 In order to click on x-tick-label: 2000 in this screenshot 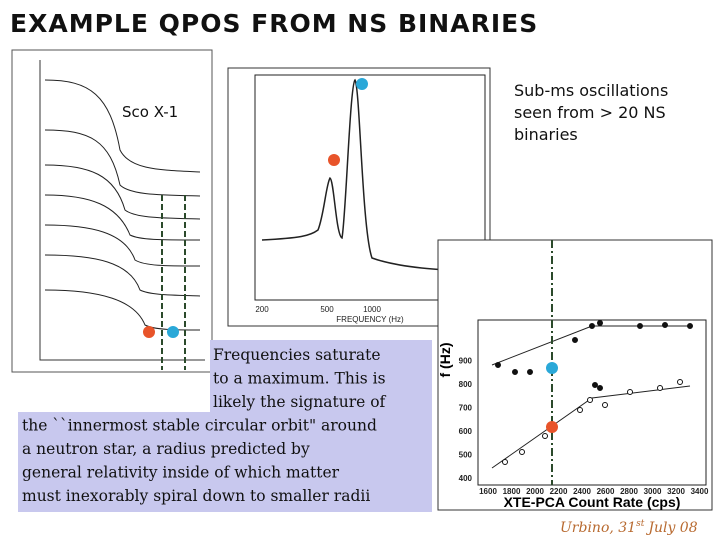, I will do `click(535, 491)`.